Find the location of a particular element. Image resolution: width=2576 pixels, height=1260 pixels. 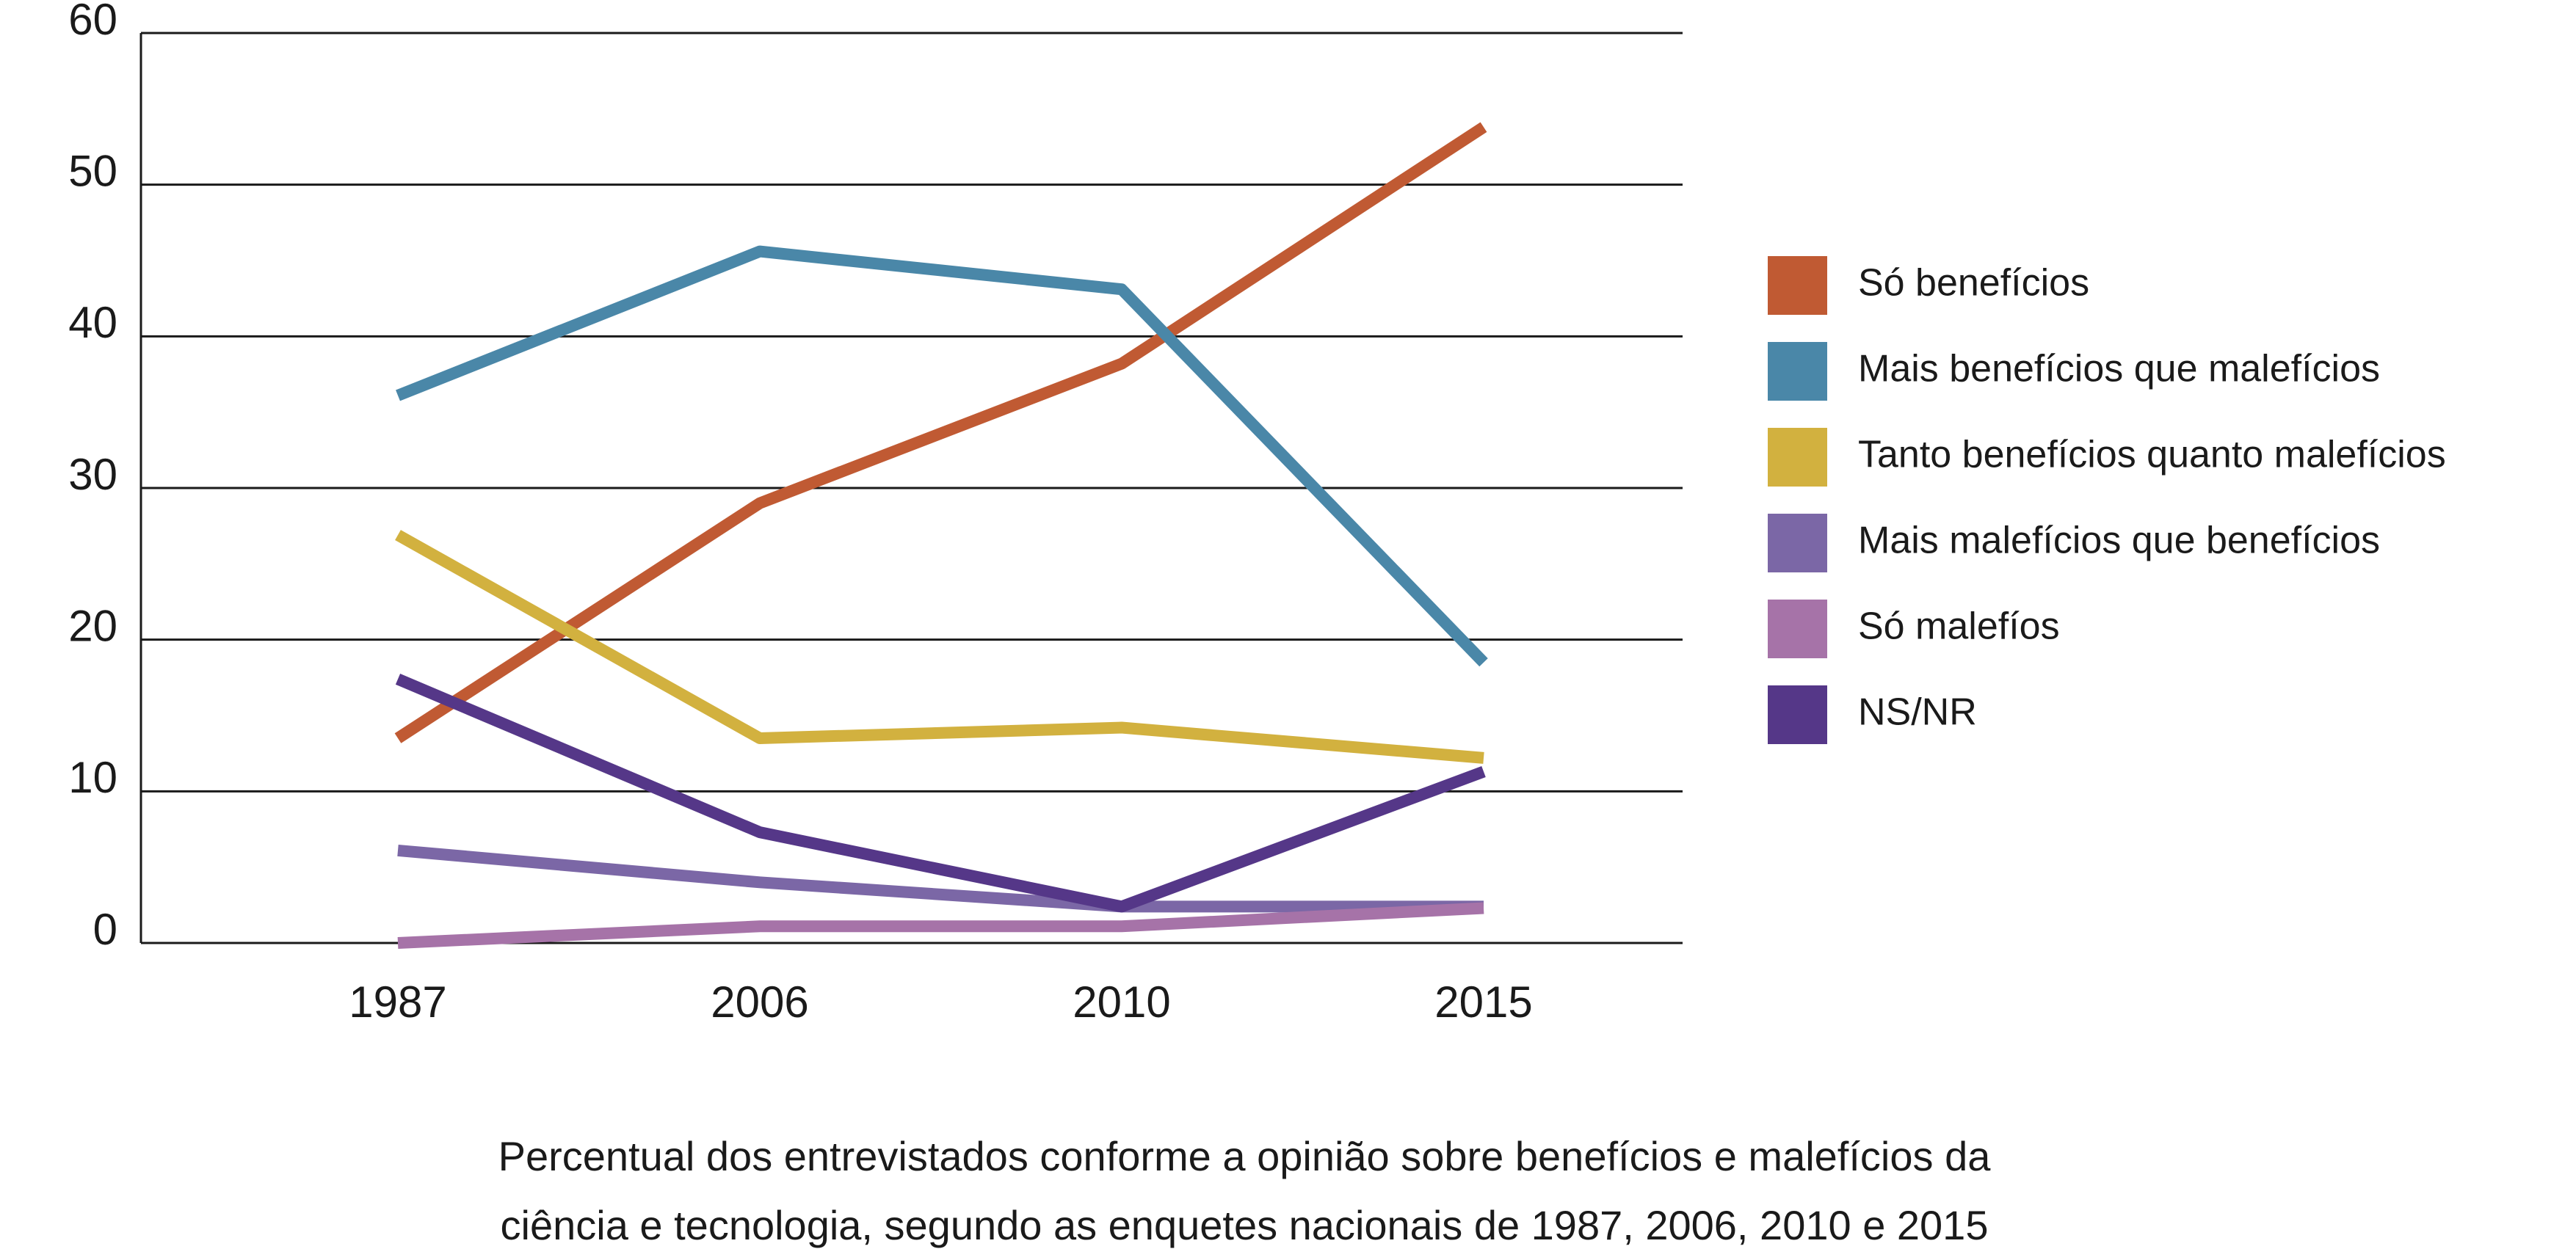

legend-label: Só benefícios is located at coordinates (1974, 283).